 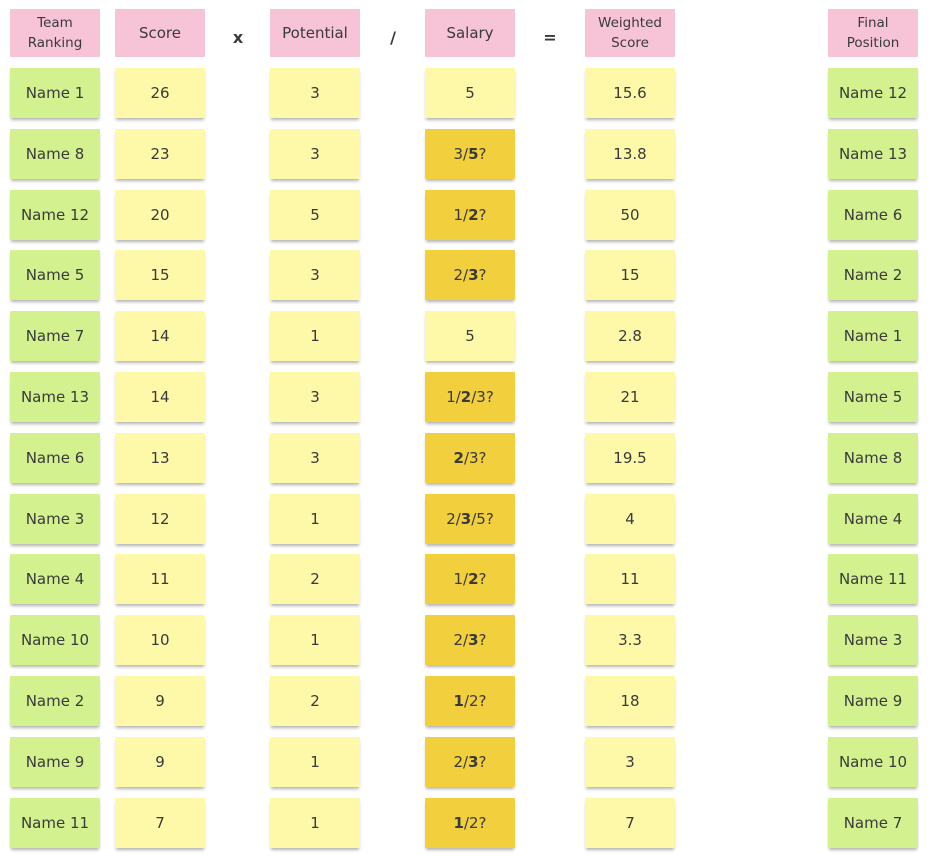 What do you see at coordinates (873, 823) in the screenshot?
I see `final-position-note: Name 7` at bounding box center [873, 823].